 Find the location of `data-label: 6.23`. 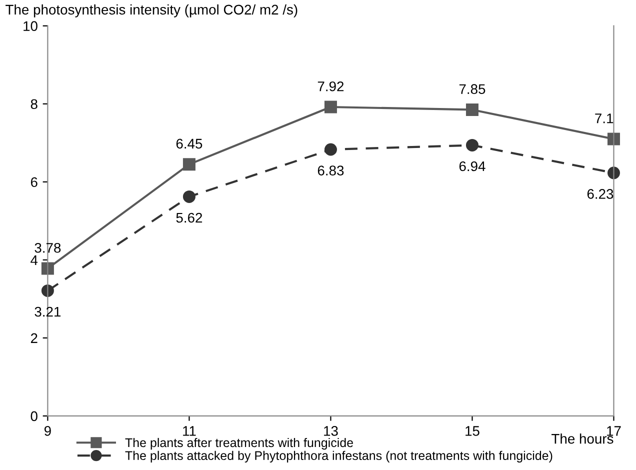

data-label: 6.23 is located at coordinates (600, 194).